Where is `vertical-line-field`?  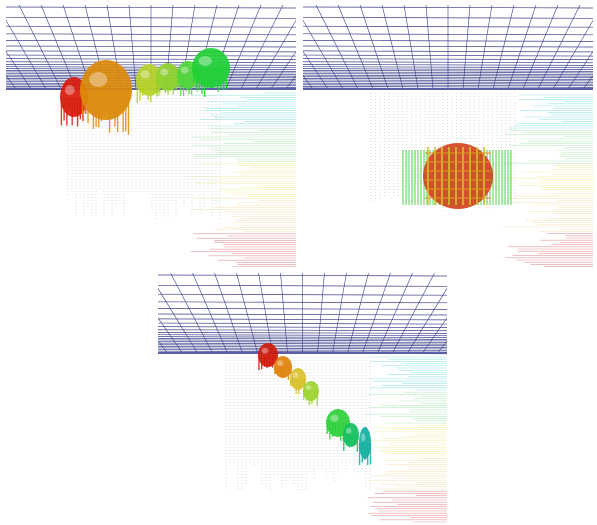
vertical-line-field is located at coordinates (298, 425).